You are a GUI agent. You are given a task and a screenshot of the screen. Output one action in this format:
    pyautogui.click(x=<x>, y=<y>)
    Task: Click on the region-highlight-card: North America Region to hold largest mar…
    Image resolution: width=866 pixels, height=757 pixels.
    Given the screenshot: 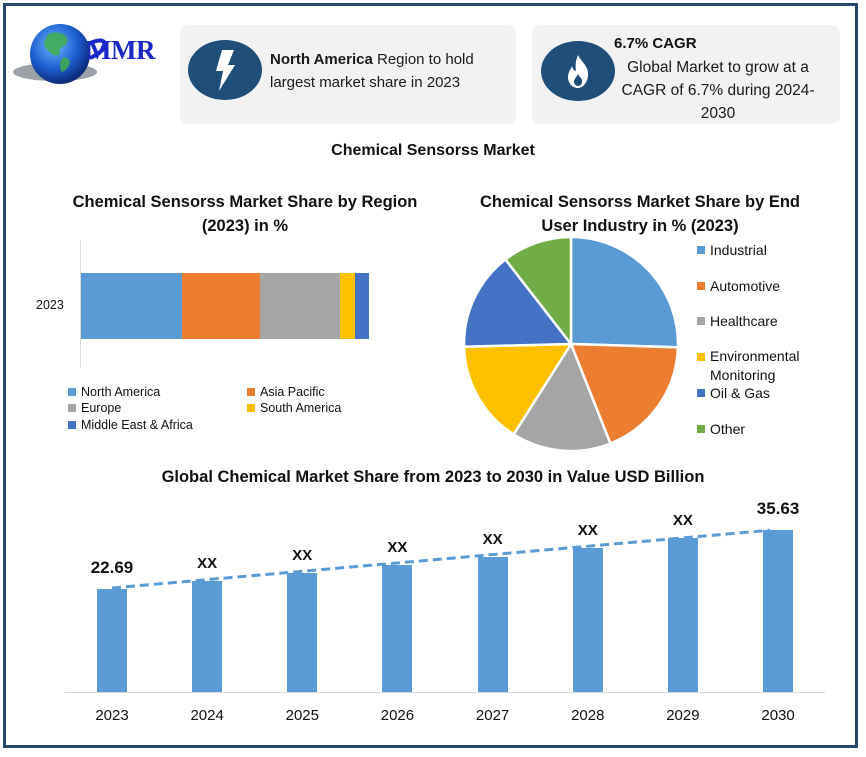 What is the action you would take?
    pyautogui.click(x=348, y=74)
    